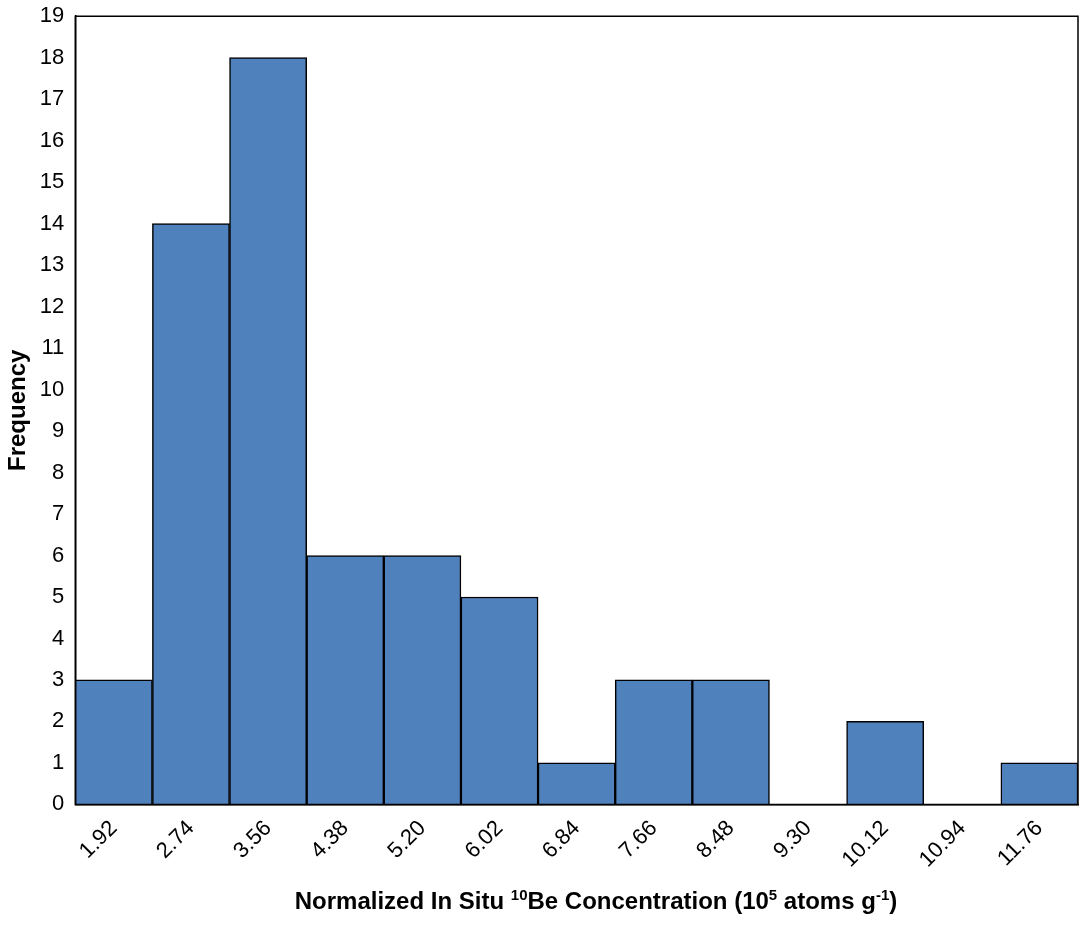 The height and width of the screenshot is (926, 1079). I want to click on x-tick-label: 9.30, so click(791, 838).